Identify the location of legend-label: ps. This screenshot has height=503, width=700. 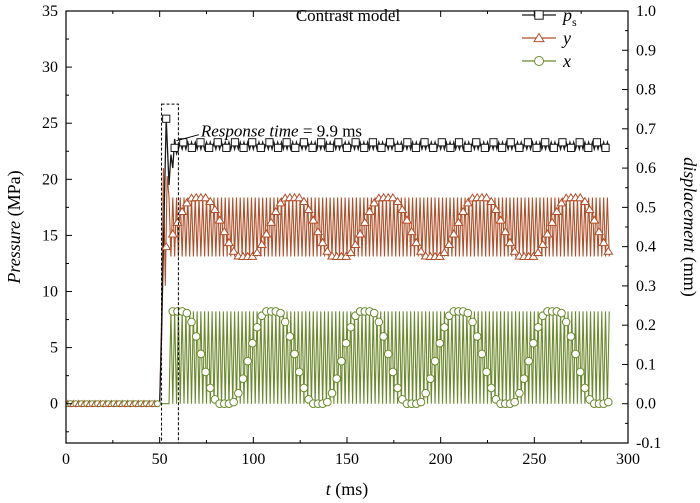
(569, 17).